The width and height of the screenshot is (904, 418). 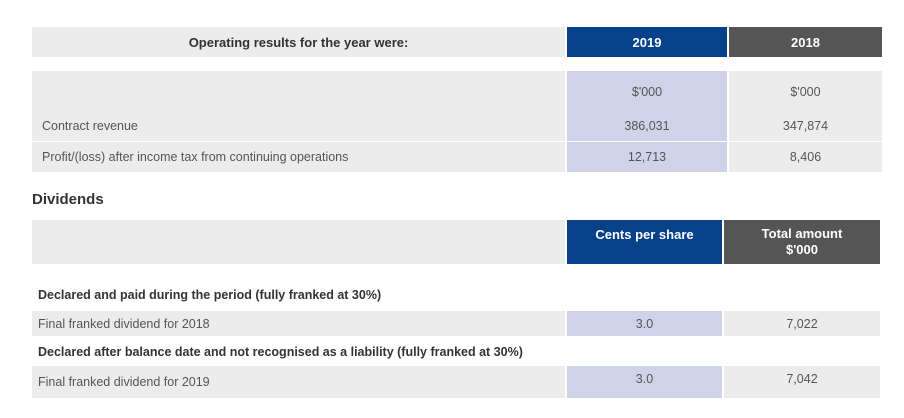 I want to click on row-final-dividend-2019-cents: 3.0, so click(x=644, y=382).